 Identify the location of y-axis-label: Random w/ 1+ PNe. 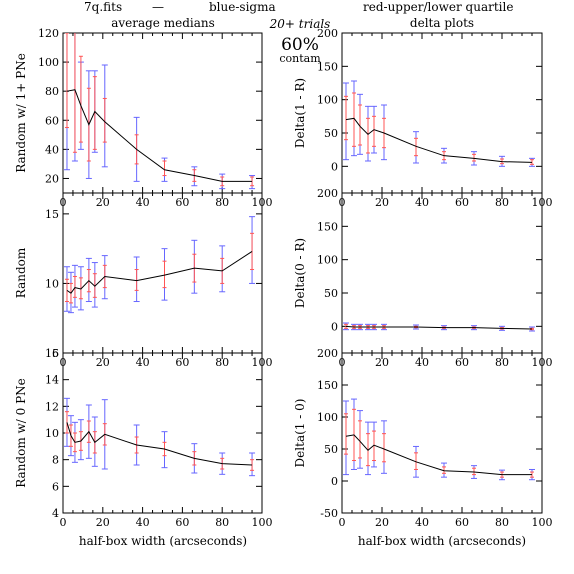
(21, 113).